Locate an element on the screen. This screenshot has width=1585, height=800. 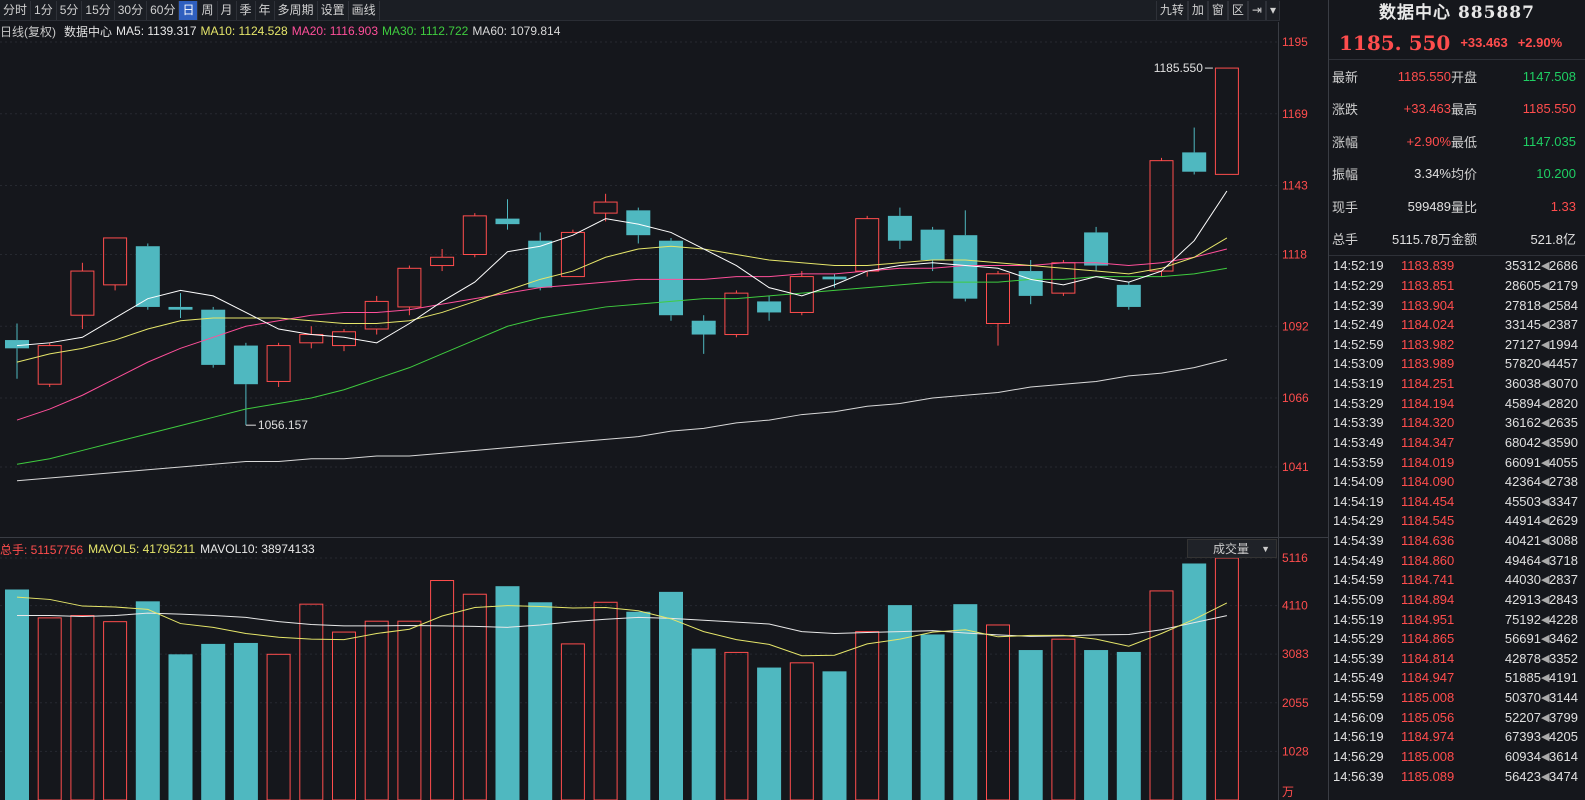
chart-tool-button: ⇥ is located at coordinates (1256, 10).